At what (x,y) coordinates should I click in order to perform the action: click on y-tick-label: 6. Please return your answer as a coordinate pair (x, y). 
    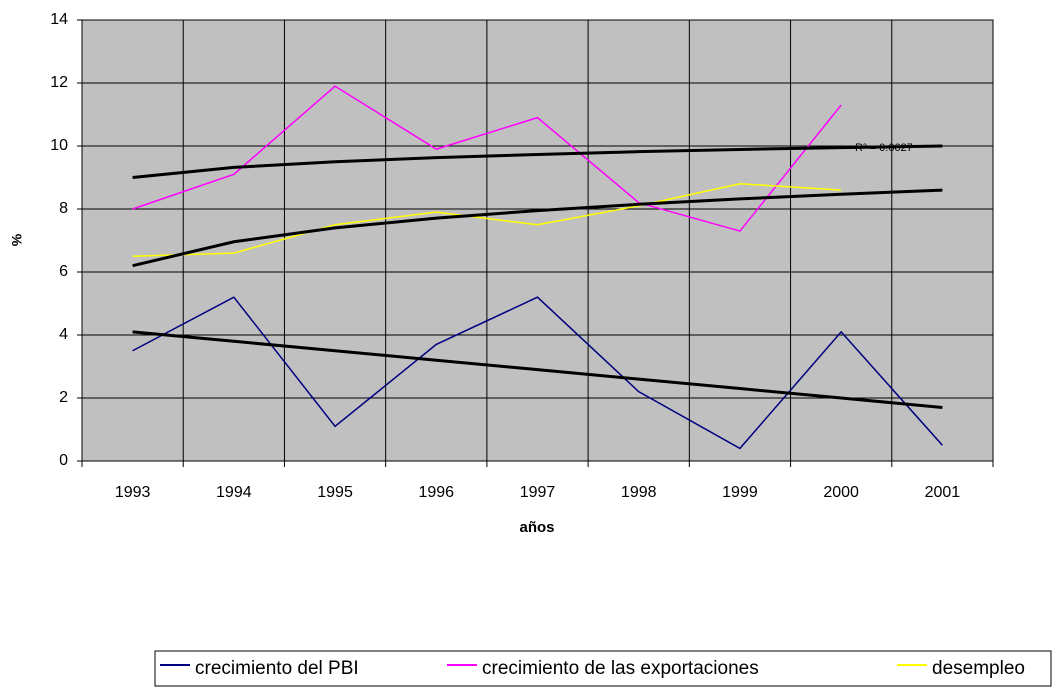
    Looking at the image, I should click on (63, 271).